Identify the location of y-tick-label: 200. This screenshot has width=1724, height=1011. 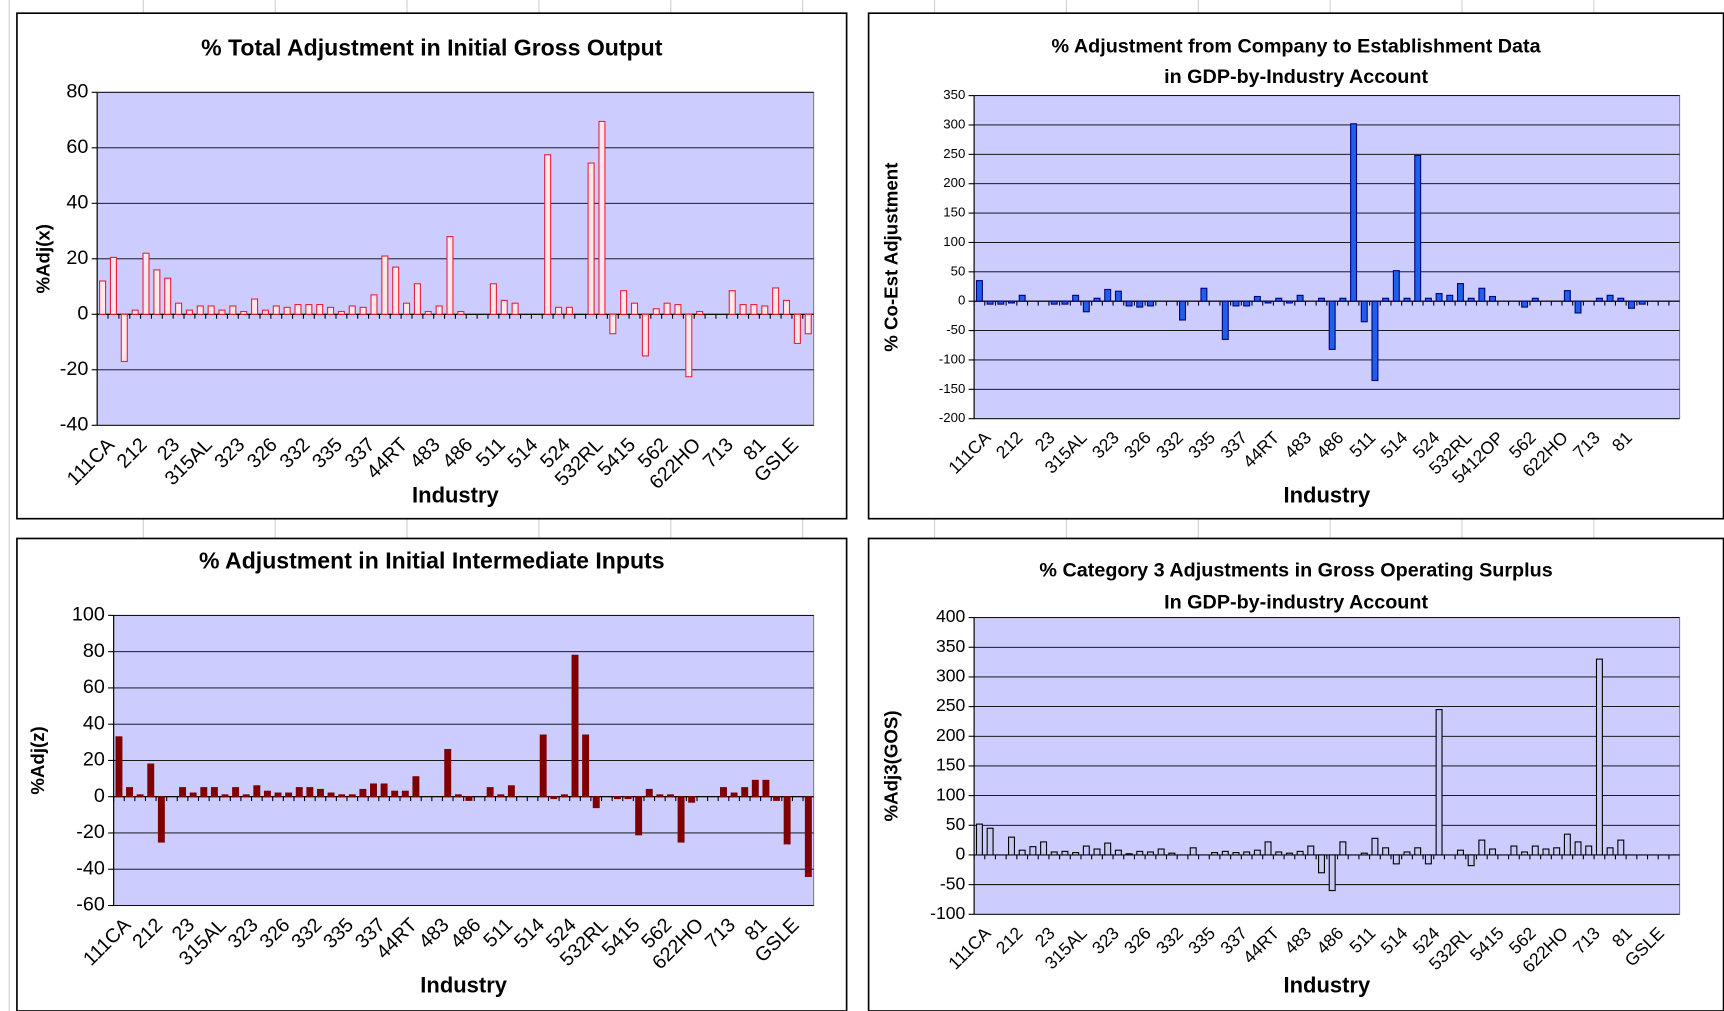
(951, 735).